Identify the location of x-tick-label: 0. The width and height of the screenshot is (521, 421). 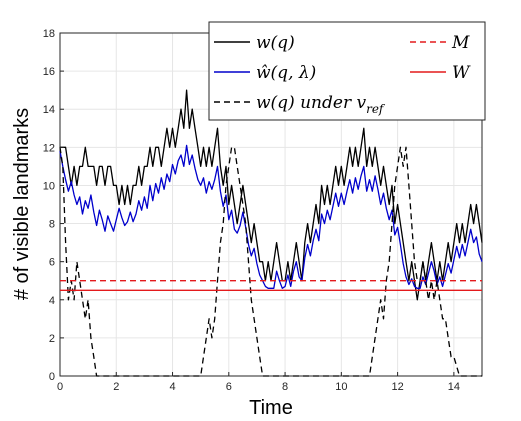
(60, 387).